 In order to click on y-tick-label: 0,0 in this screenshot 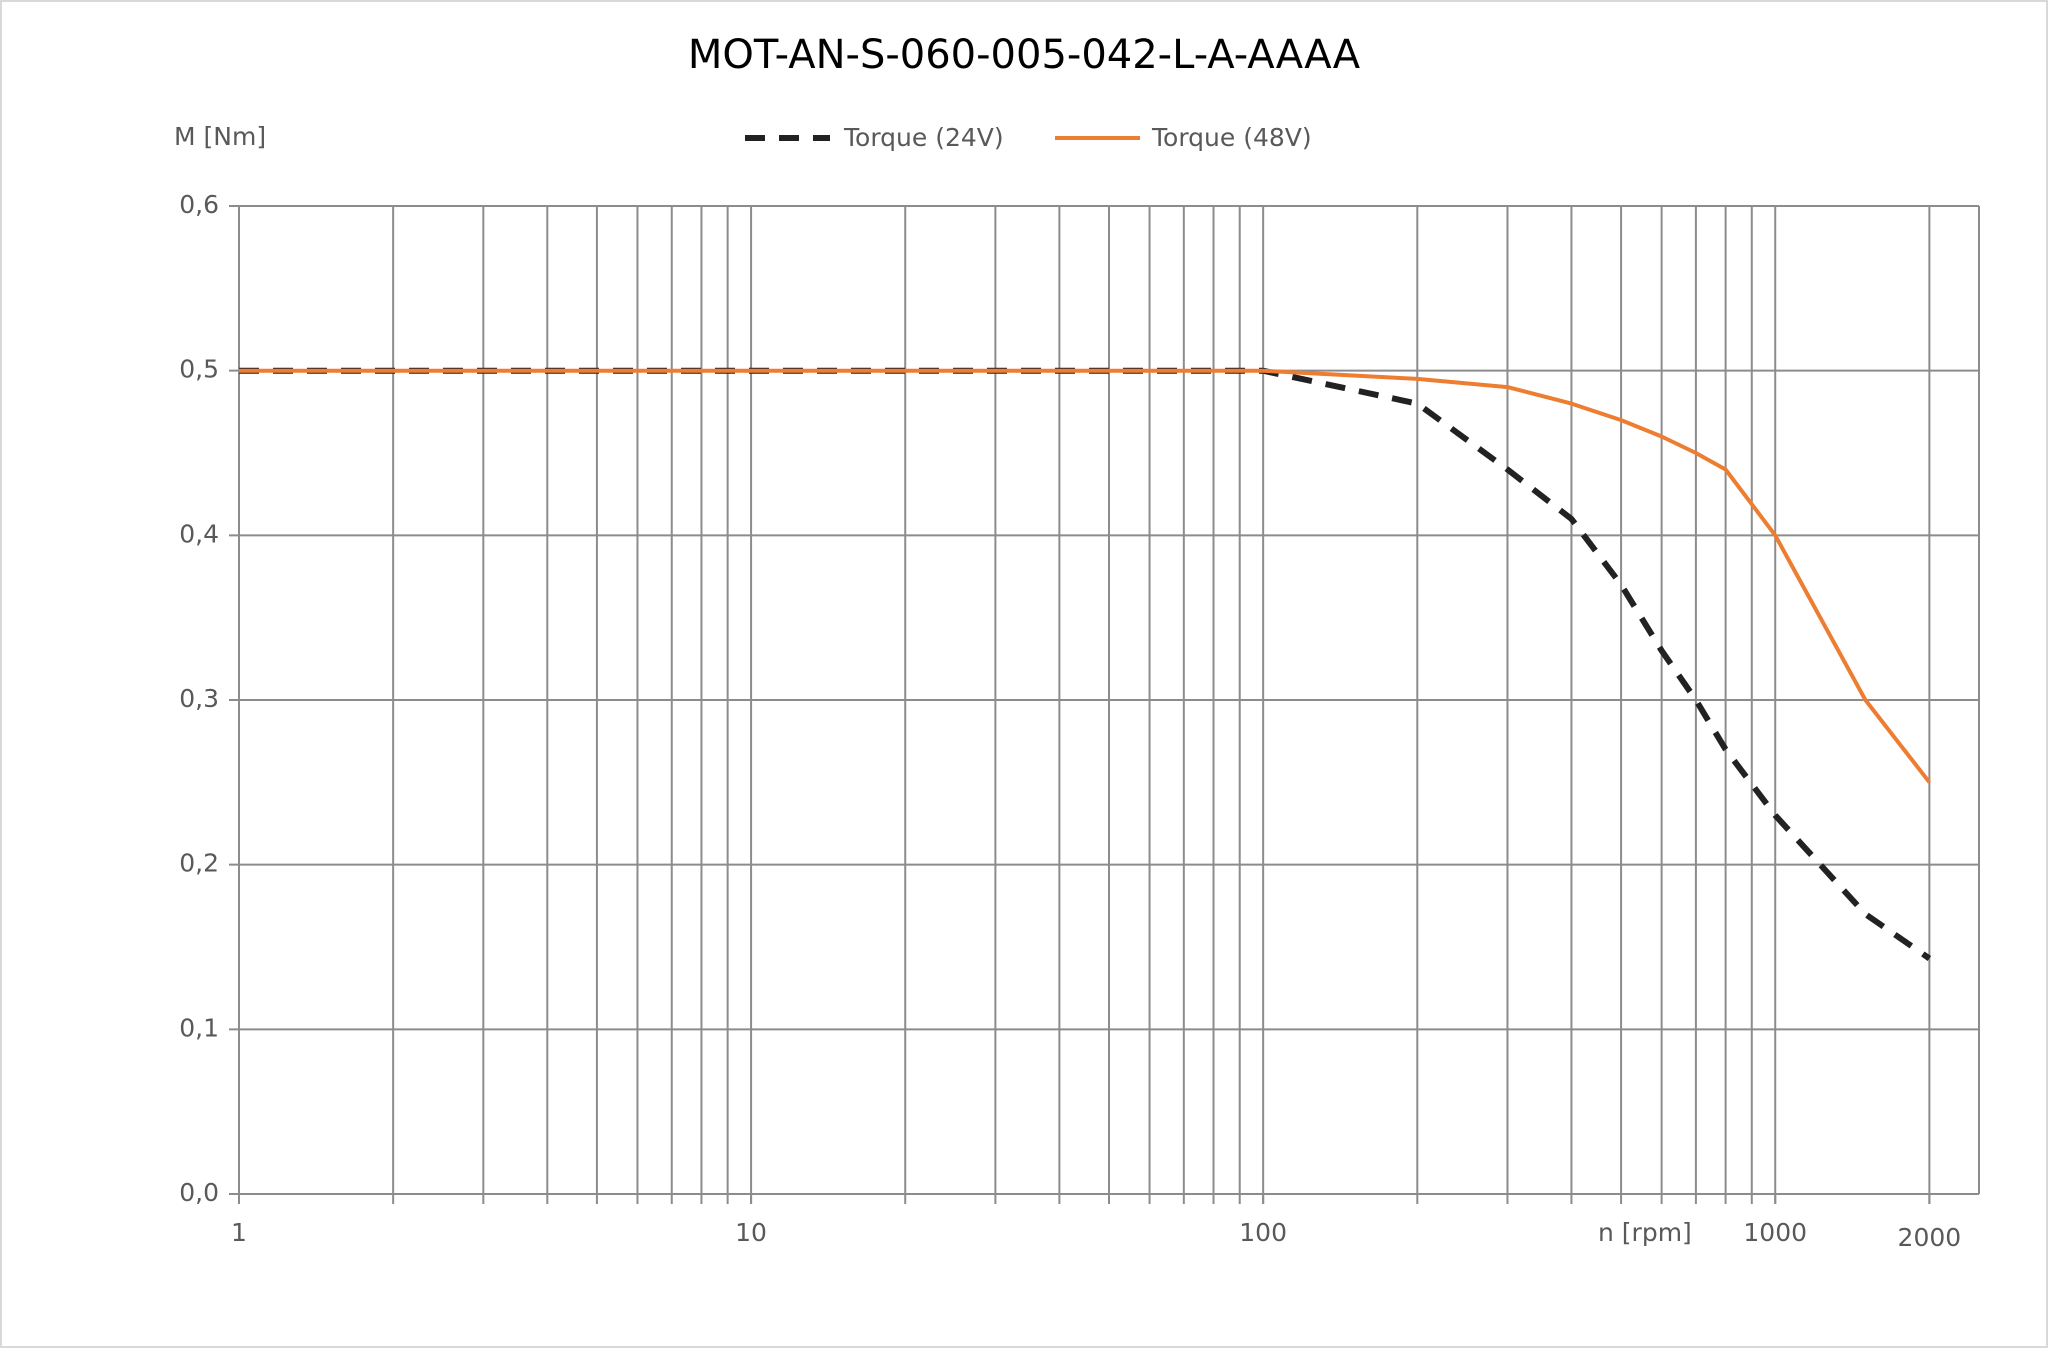, I will do `click(199, 1192)`.